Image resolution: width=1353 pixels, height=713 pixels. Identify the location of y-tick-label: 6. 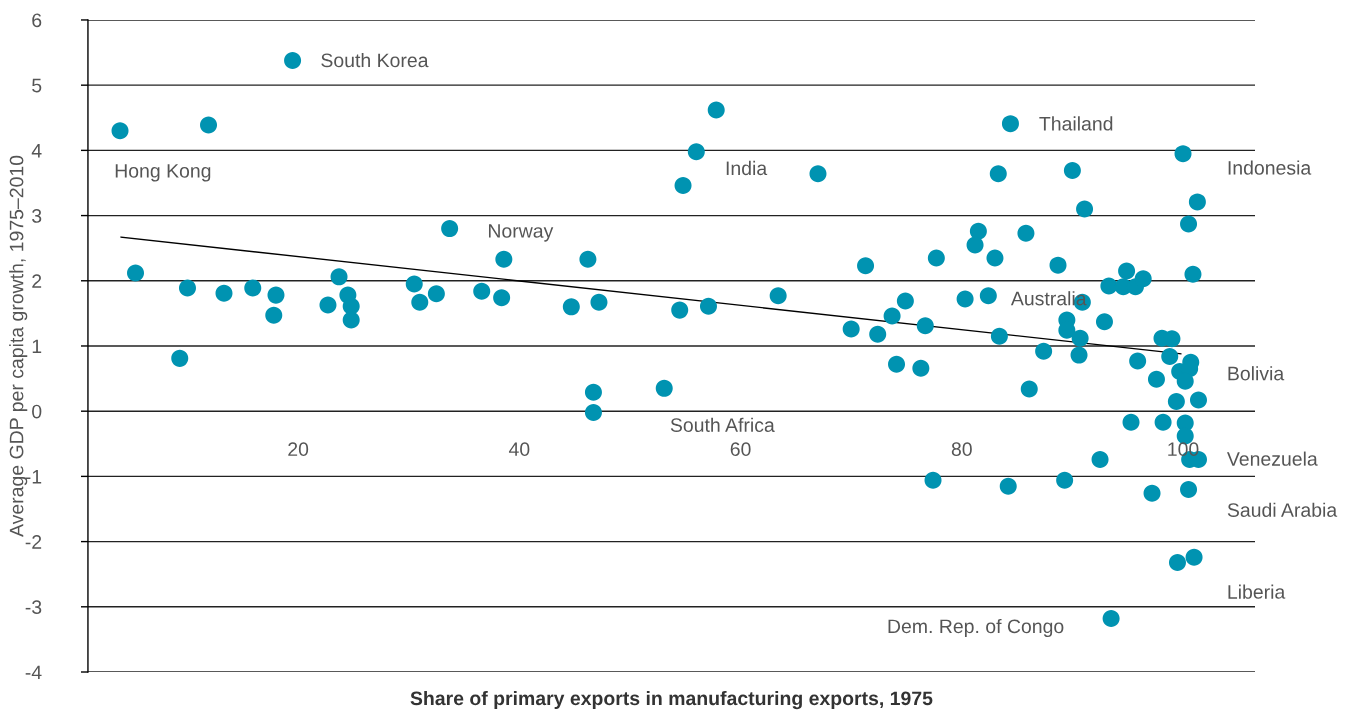
(37, 20).